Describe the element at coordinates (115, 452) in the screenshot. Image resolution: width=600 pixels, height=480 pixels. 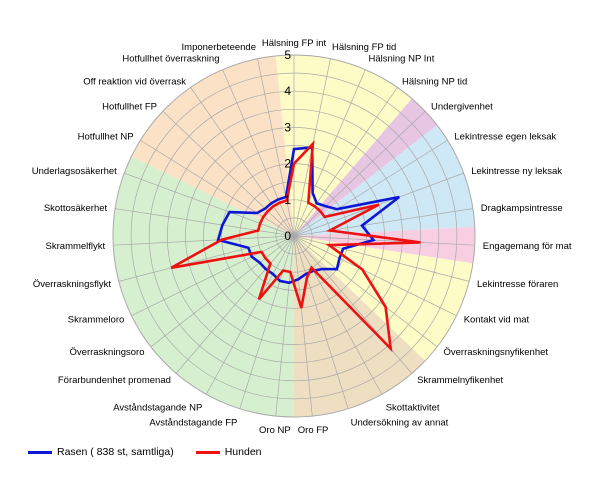
I see `legend-label-rasen: Rasen ( 838 st, samtliga)` at that location.